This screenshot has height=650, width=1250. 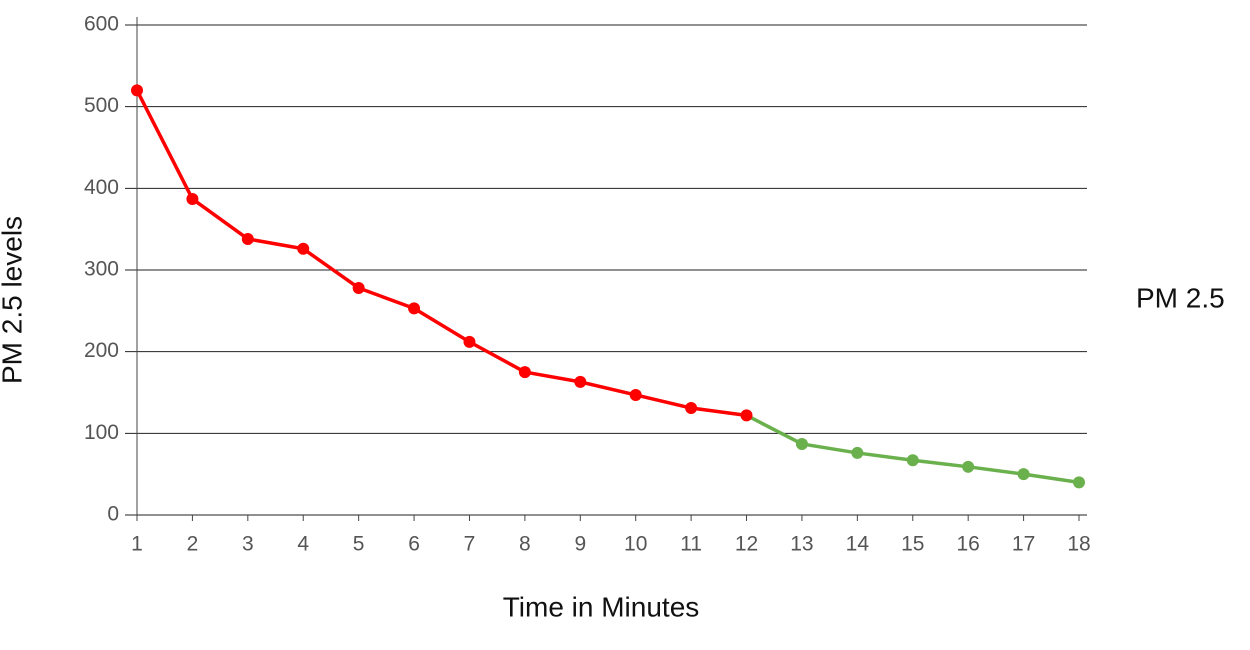 I want to click on x-tick-label: 2, so click(x=193, y=544).